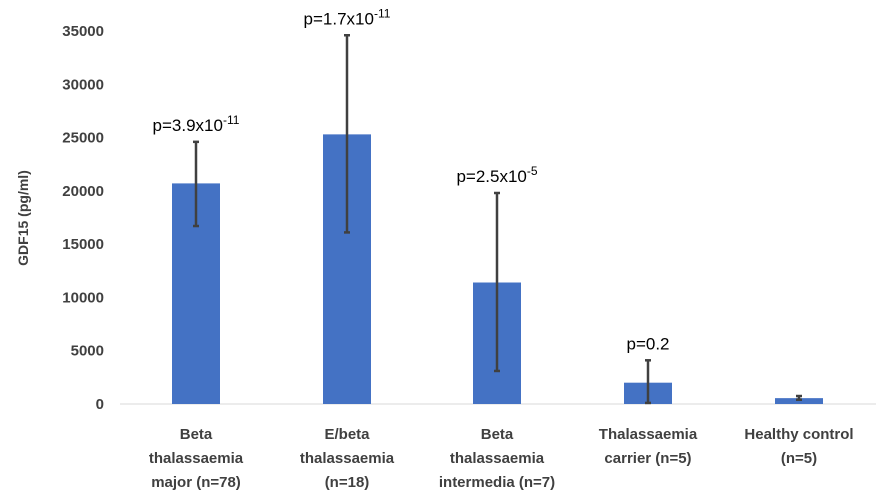 This screenshot has width=883, height=498. I want to click on y-tick-label: 5000, so click(87, 351).